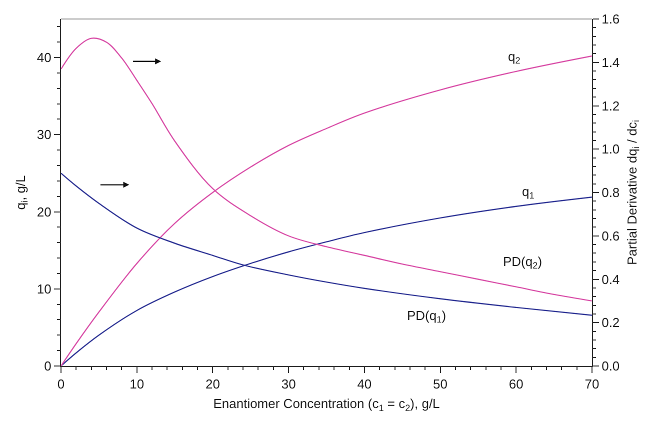 This screenshot has height=421, width=649. Describe the element at coordinates (522, 262) in the screenshot. I see `series-label: PD(q$_{2}$)` at that location.